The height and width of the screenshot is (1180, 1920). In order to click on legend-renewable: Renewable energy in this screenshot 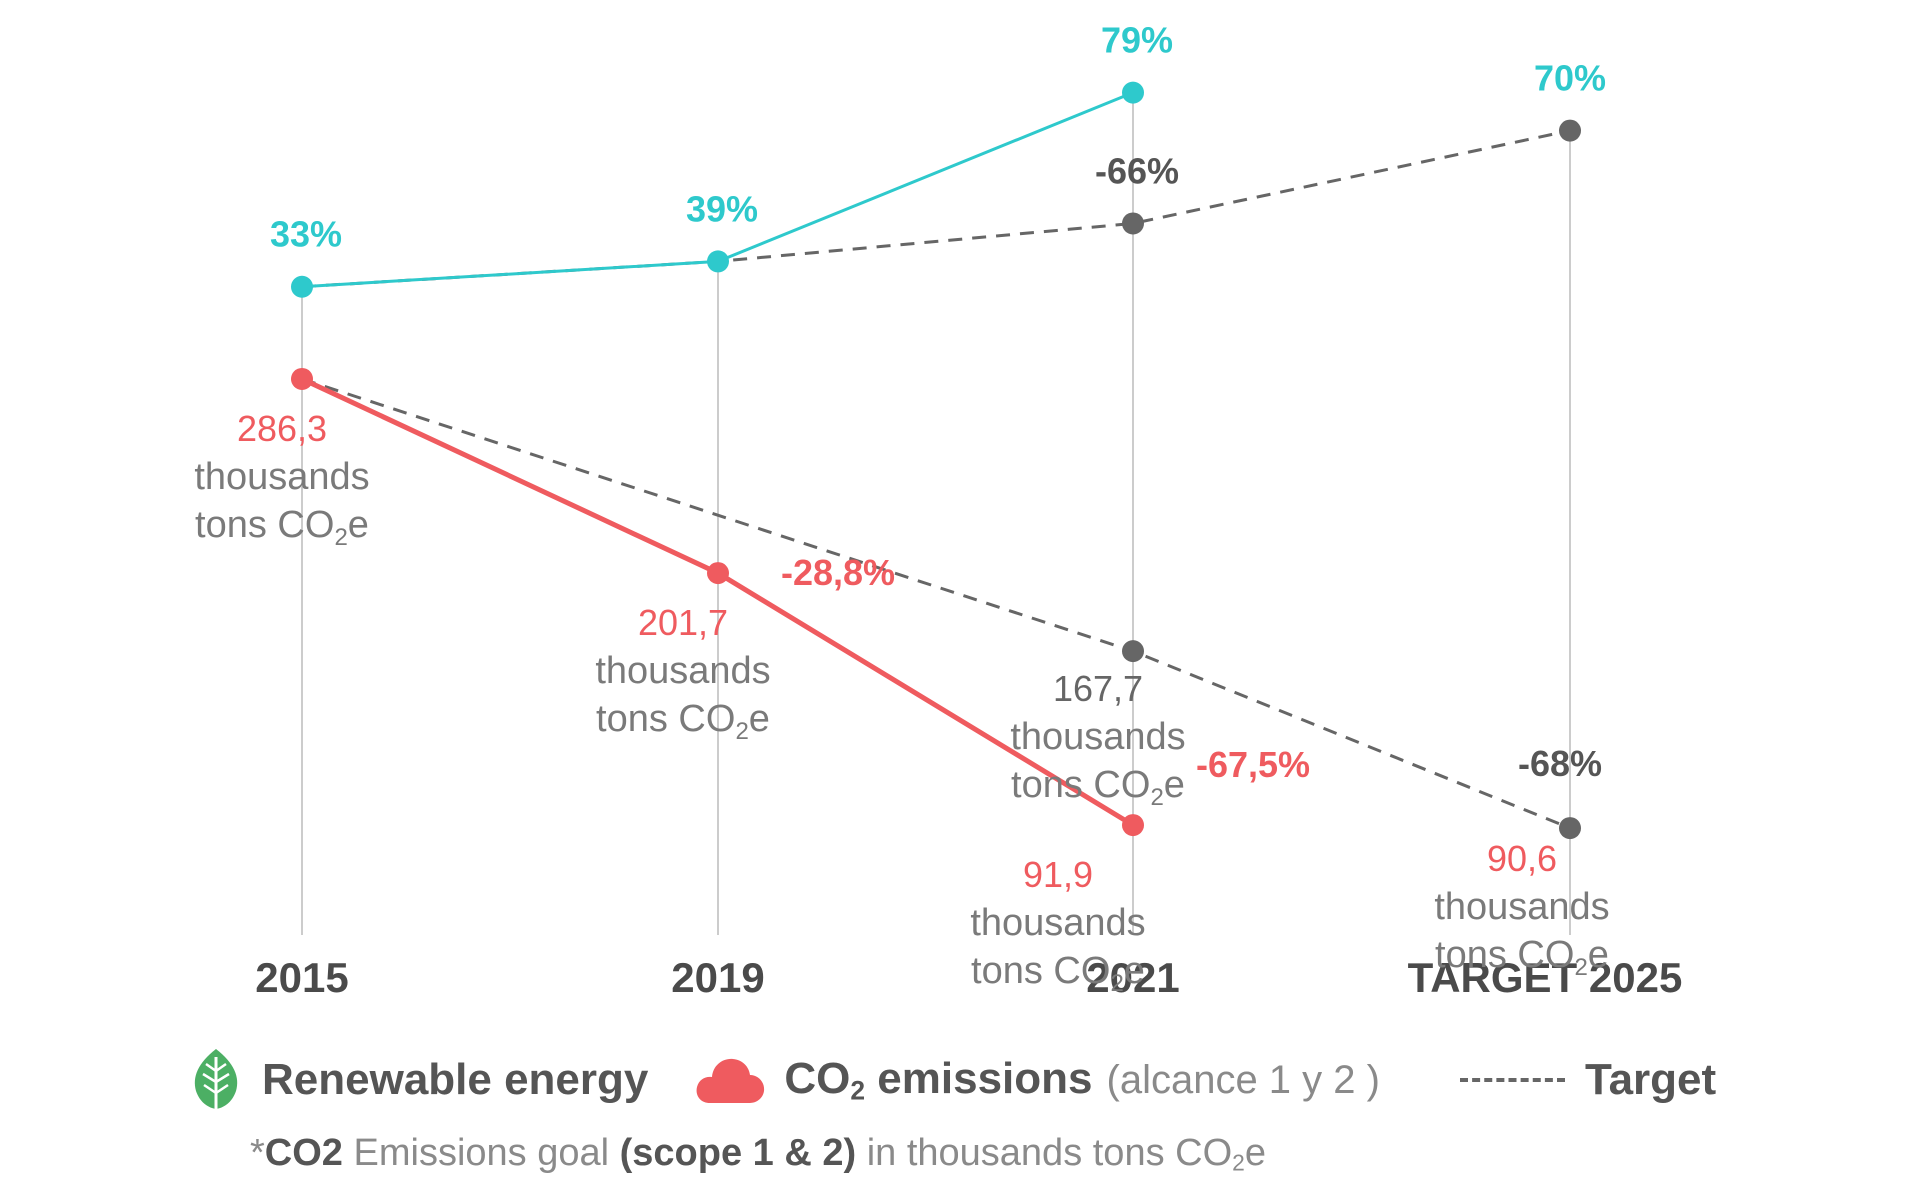, I will do `click(419, 1080)`.